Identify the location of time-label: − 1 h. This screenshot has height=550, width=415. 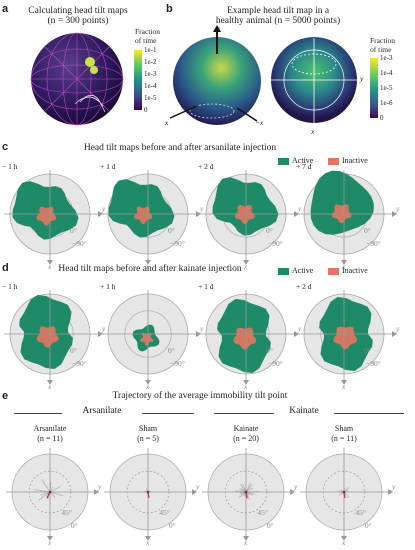
(10, 286).